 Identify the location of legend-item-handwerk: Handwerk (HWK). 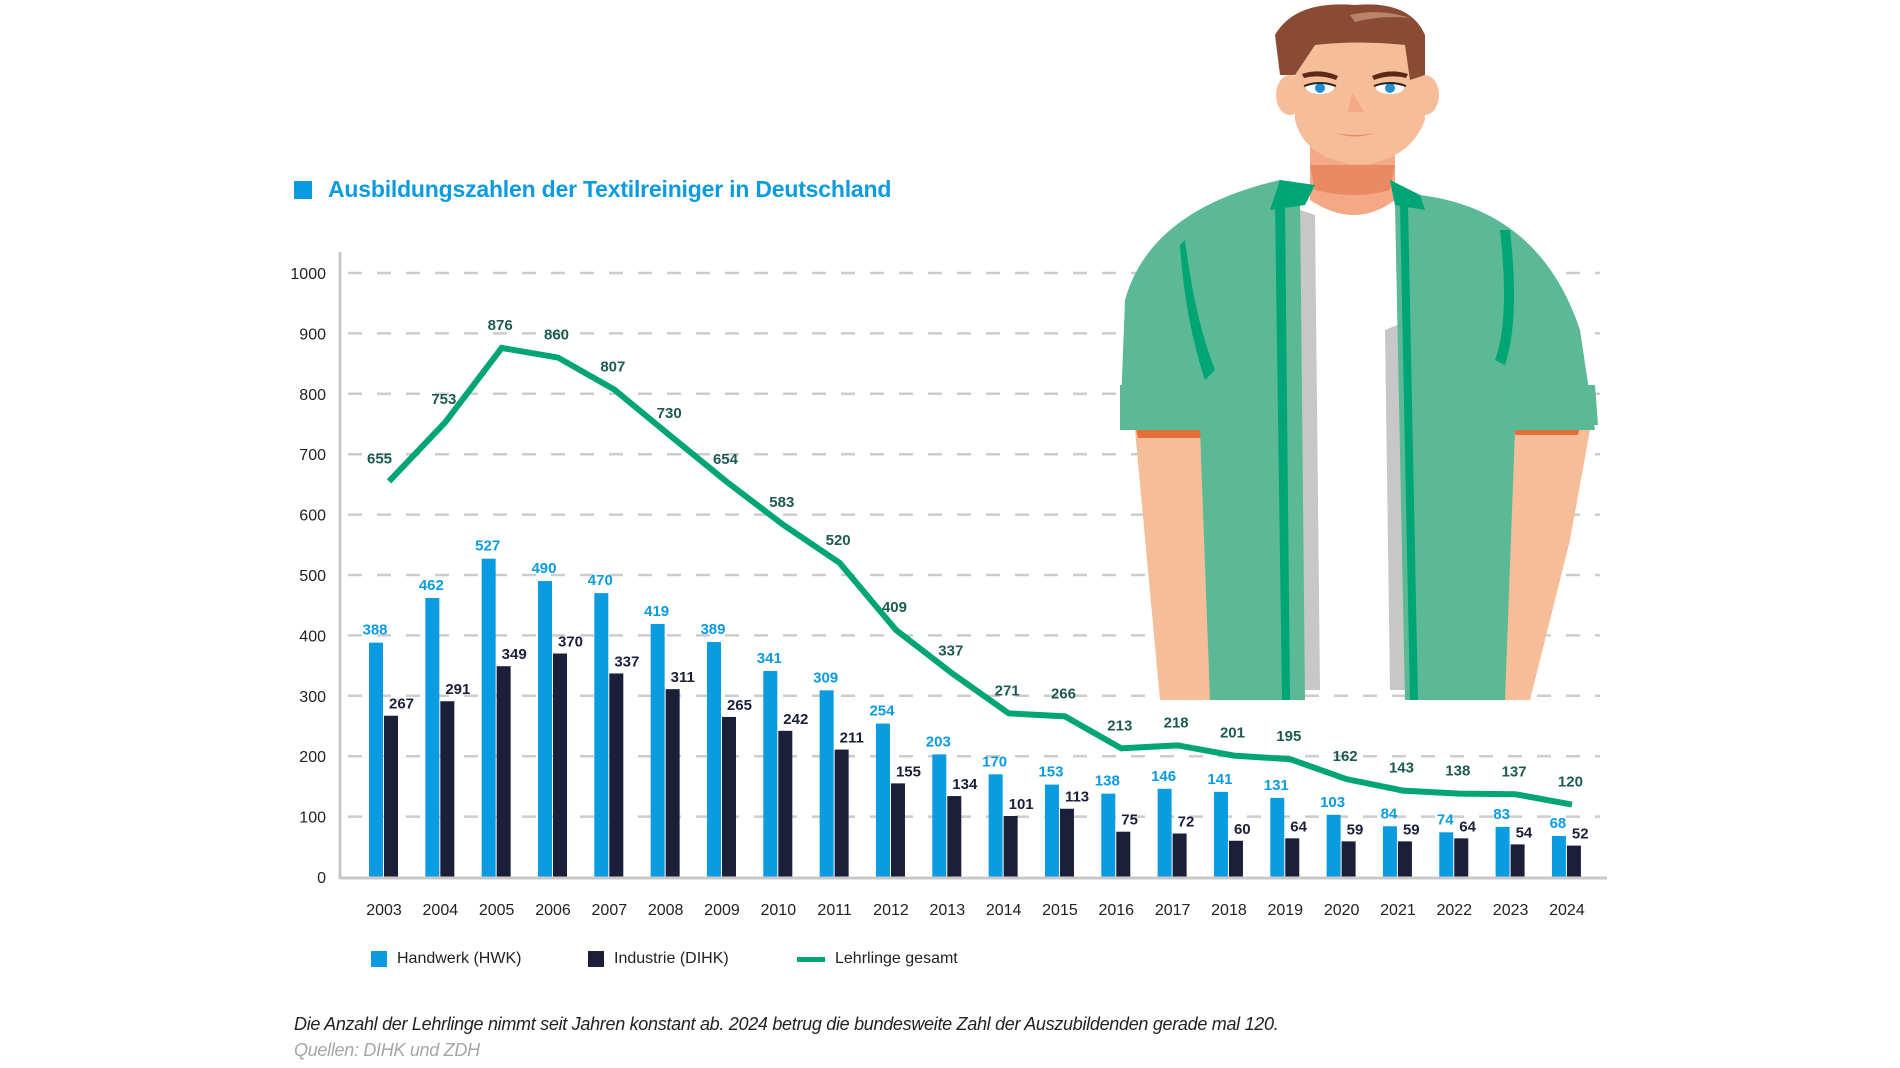
(446, 959).